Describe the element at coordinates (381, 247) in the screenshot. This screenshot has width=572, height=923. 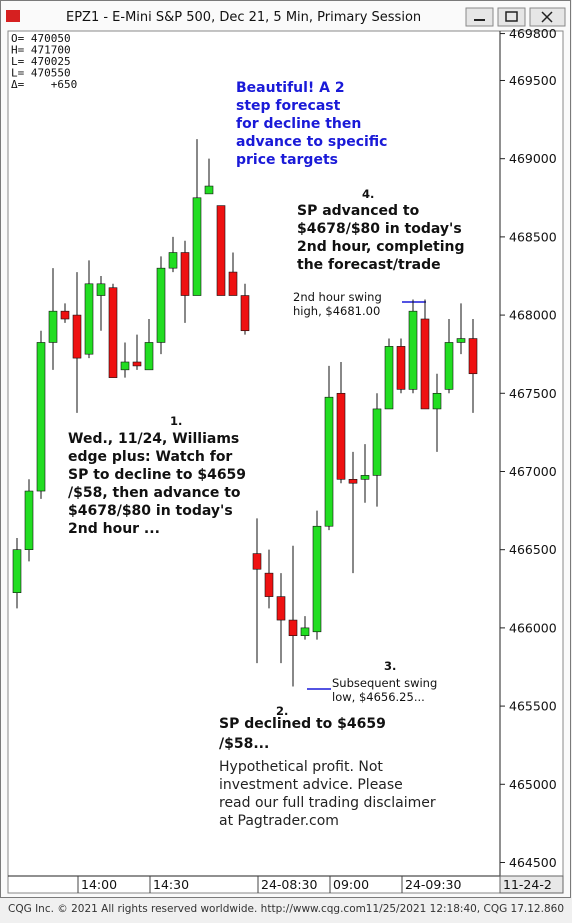
I see `annotation-line: 2nd hour, completing` at that location.